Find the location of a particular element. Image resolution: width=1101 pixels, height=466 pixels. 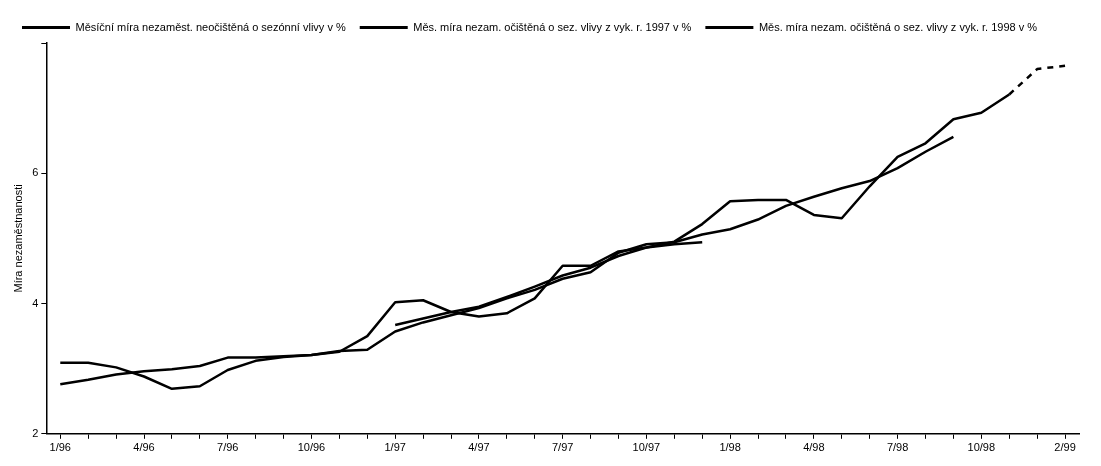

x-tick-label: 4/98 is located at coordinates (814, 447).